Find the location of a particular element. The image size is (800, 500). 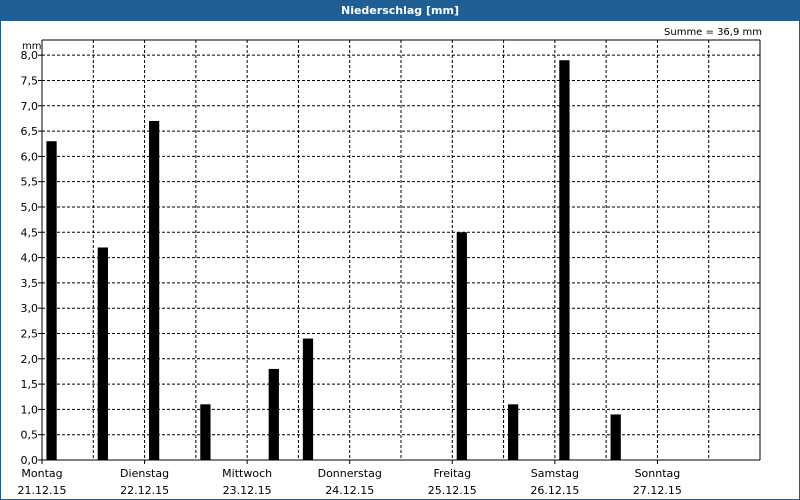

y-tick-label: 6,0 is located at coordinates (30, 156).